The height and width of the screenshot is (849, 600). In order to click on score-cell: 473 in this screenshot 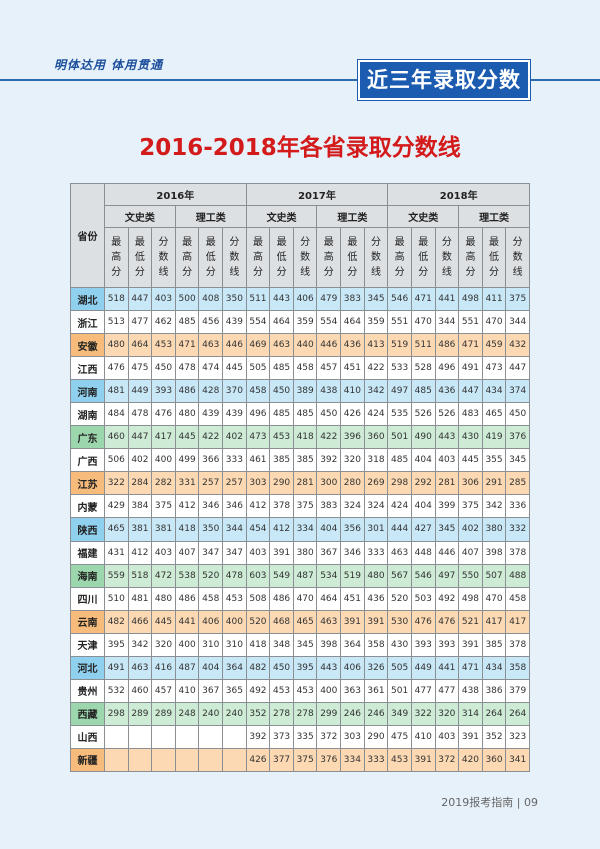, I will do `click(494, 368)`.